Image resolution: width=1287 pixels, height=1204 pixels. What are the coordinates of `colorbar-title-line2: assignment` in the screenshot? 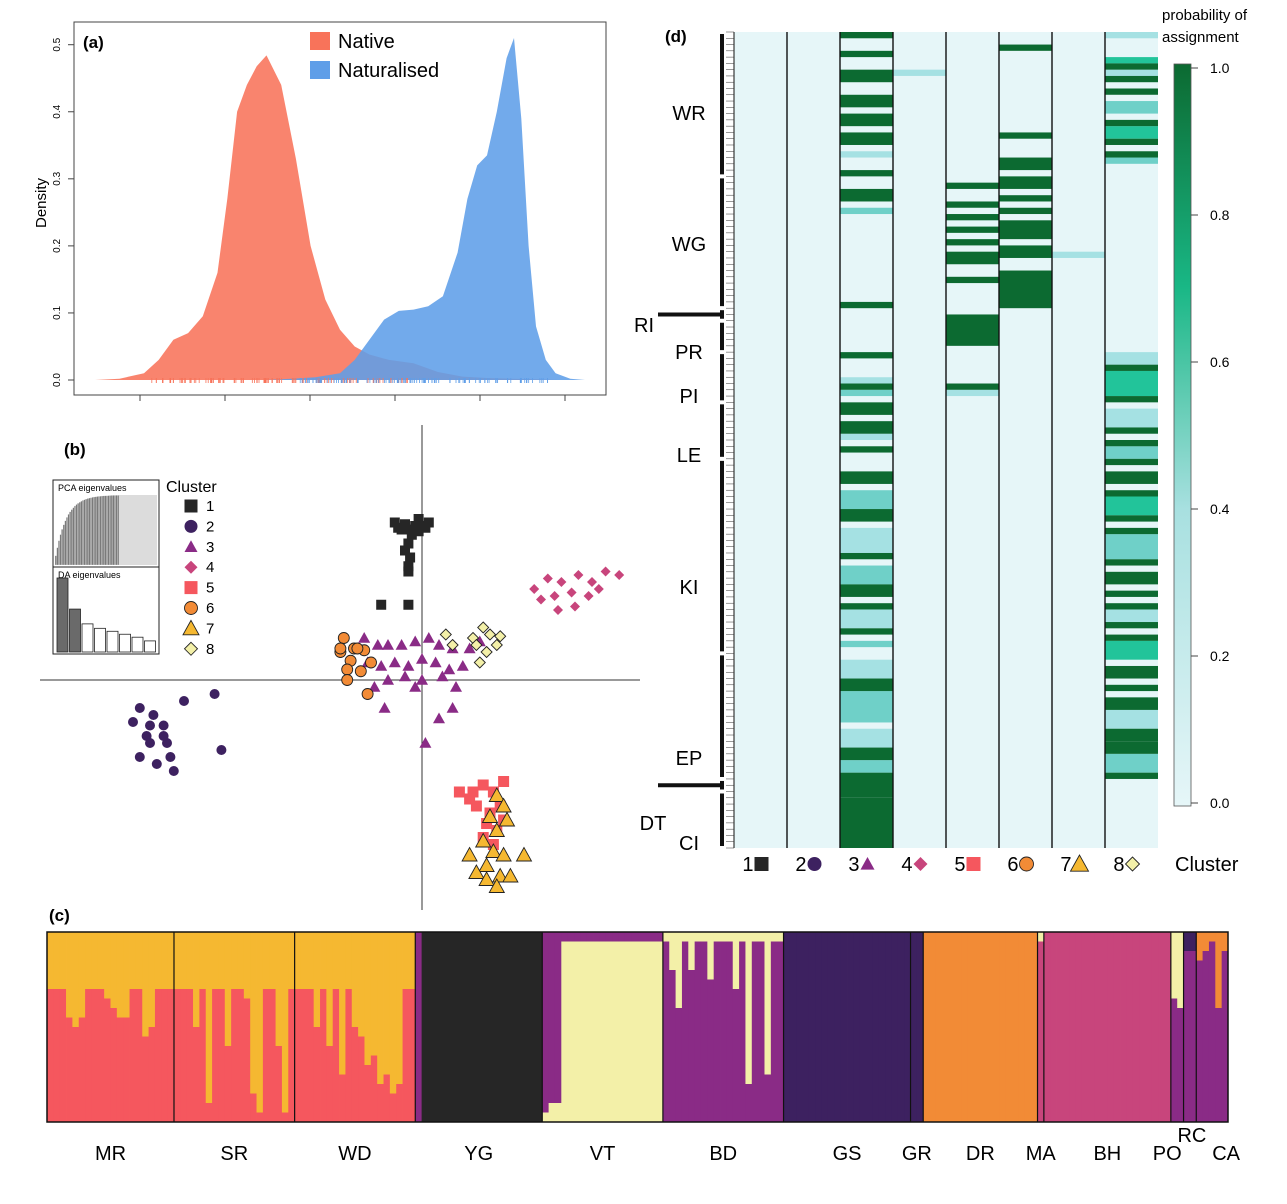 It's located at (1201, 37).